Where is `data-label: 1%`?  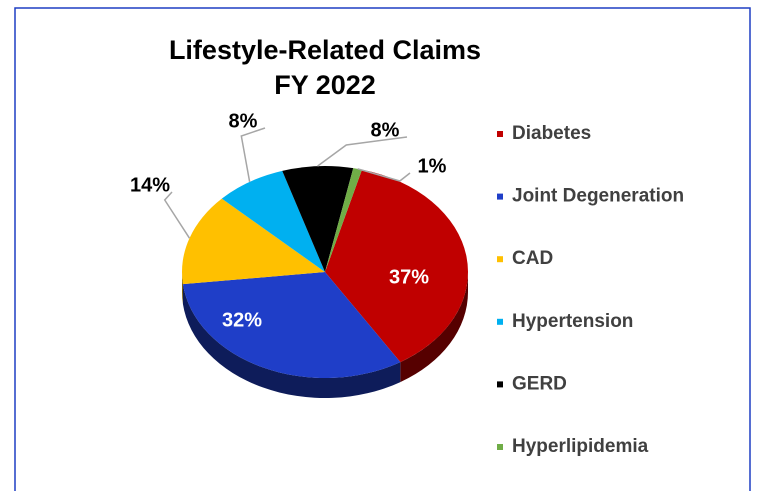
data-label: 1% is located at coordinates (432, 166).